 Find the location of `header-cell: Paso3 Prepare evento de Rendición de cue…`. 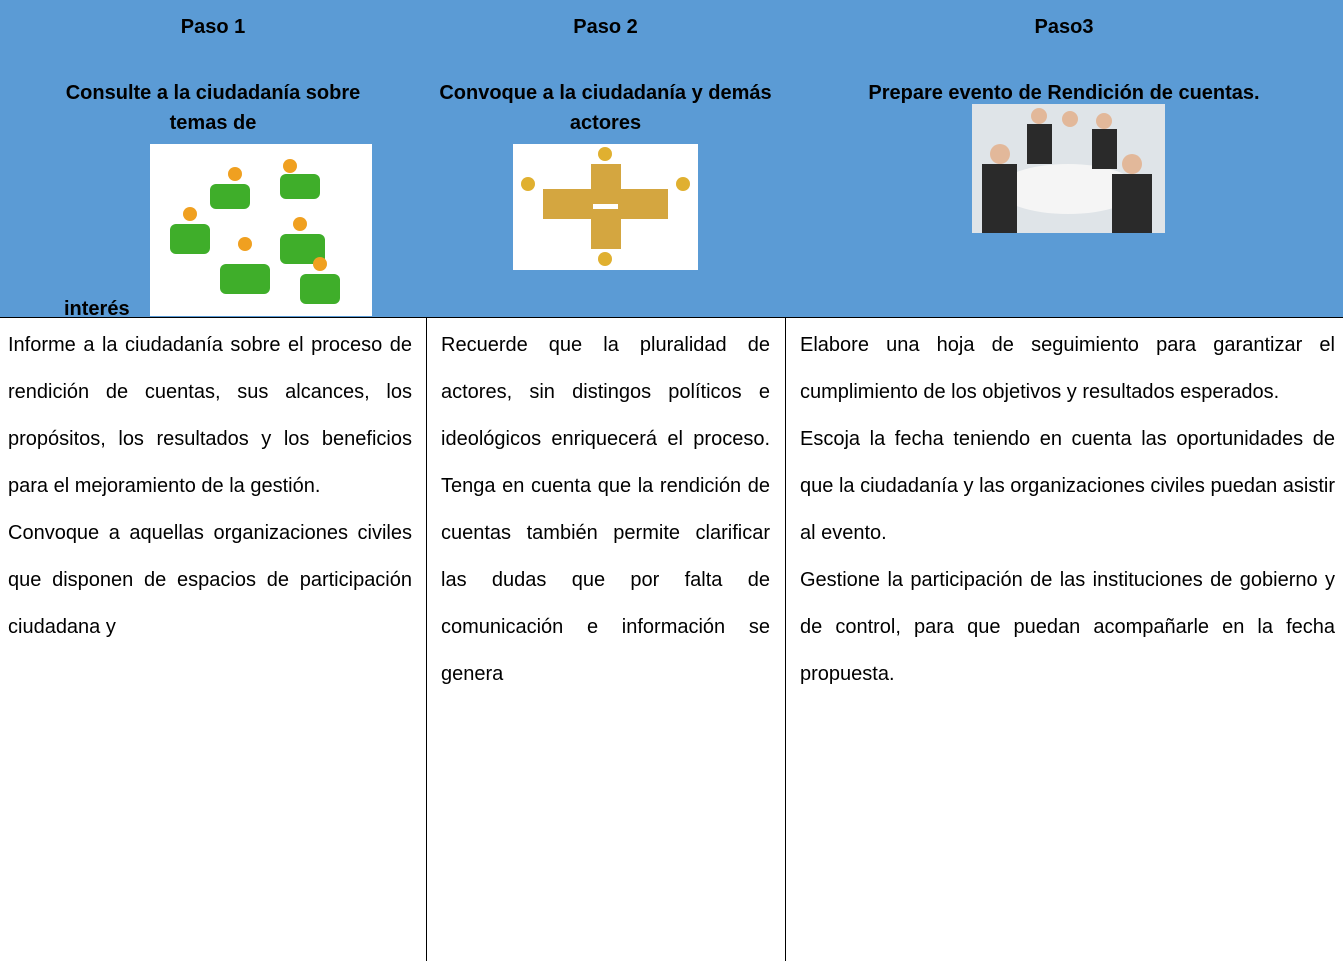

header-cell: Paso3 Prepare evento de Rendición de cue… is located at coordinates (1064, 159).